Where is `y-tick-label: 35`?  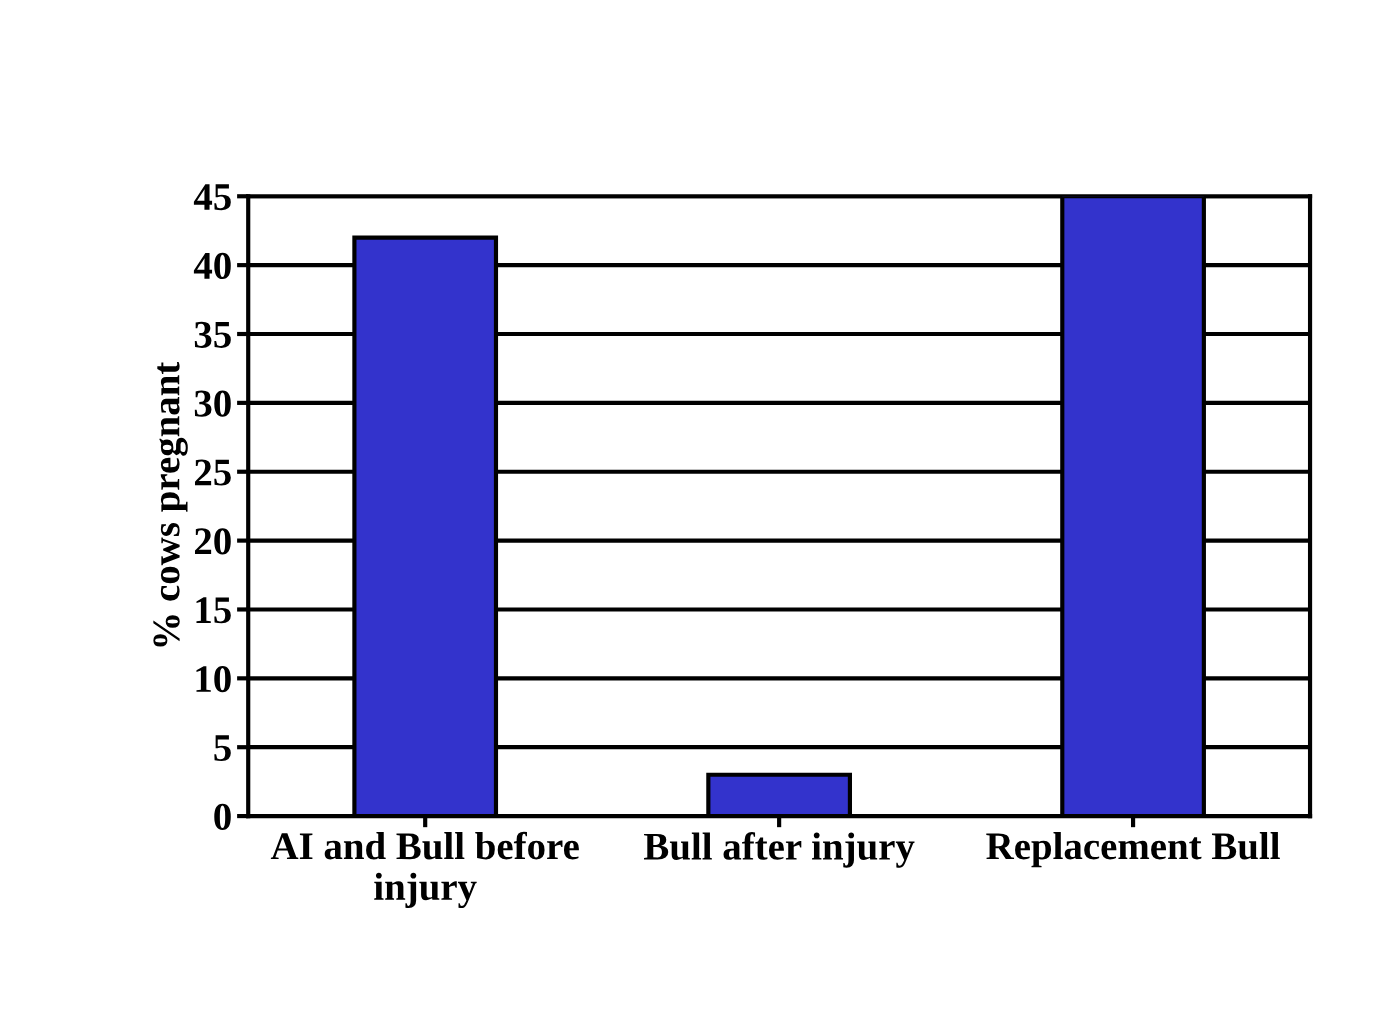 y-tick-label: 35 is located at coordinates (212, 334).